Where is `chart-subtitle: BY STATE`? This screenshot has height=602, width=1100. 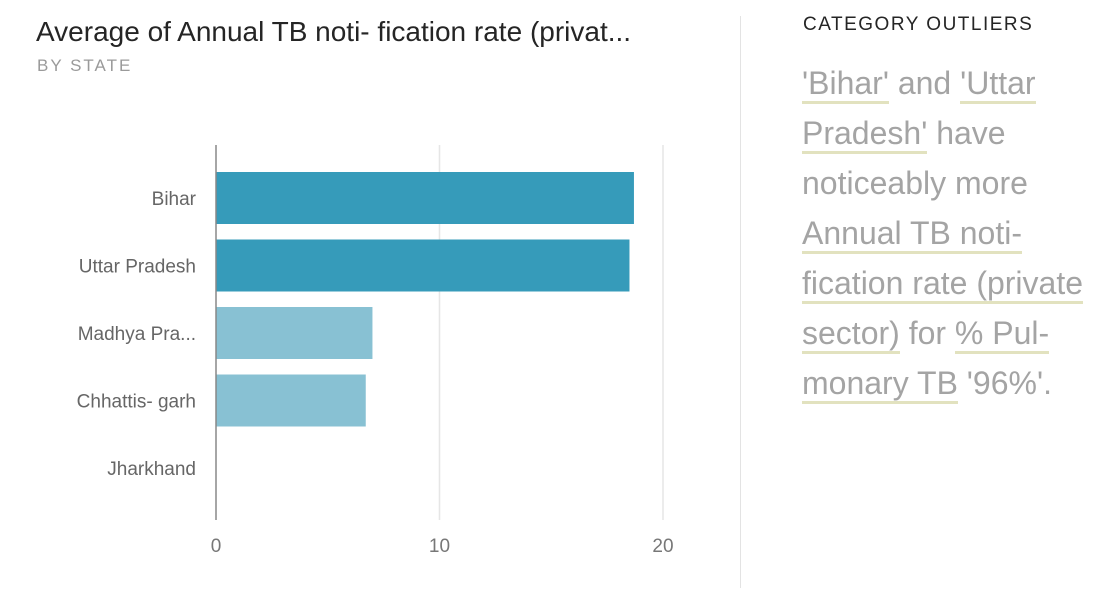 chart-subtitle: BY STATE is located at coordinates (85, 65).